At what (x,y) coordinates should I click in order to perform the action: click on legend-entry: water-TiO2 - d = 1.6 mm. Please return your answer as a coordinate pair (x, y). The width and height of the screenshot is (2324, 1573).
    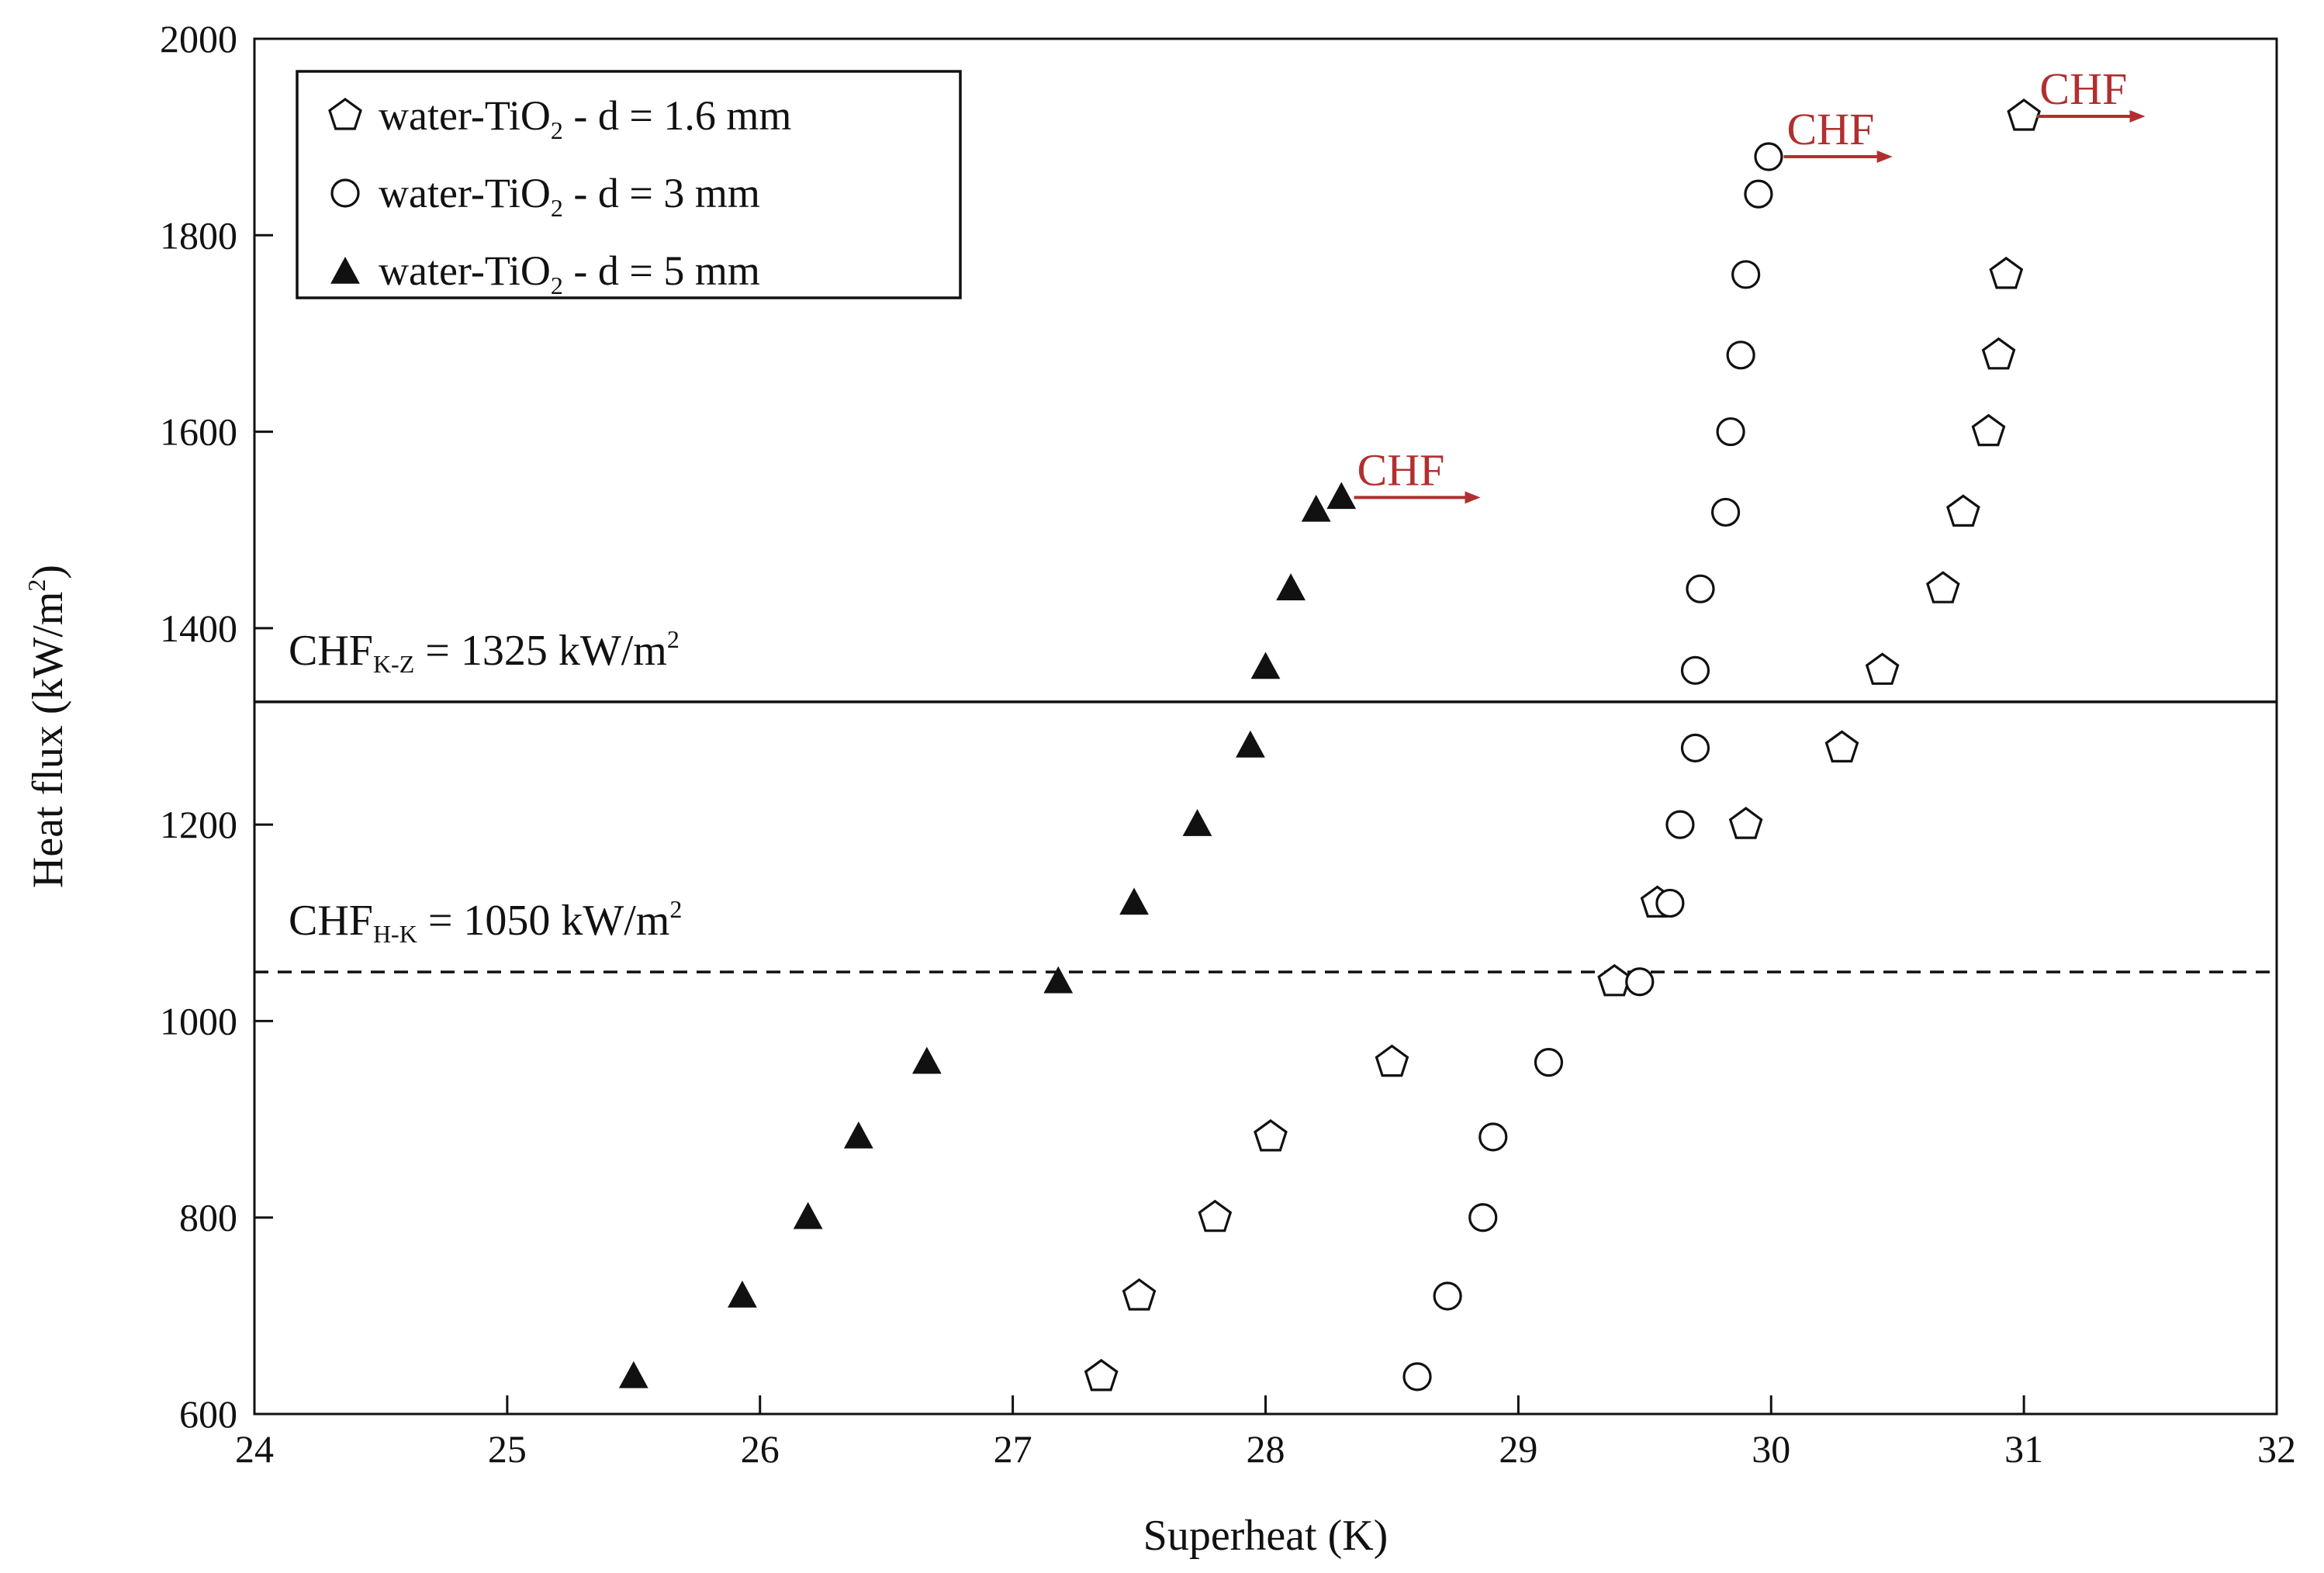
    Looking at the image, I should click on (559, 118).